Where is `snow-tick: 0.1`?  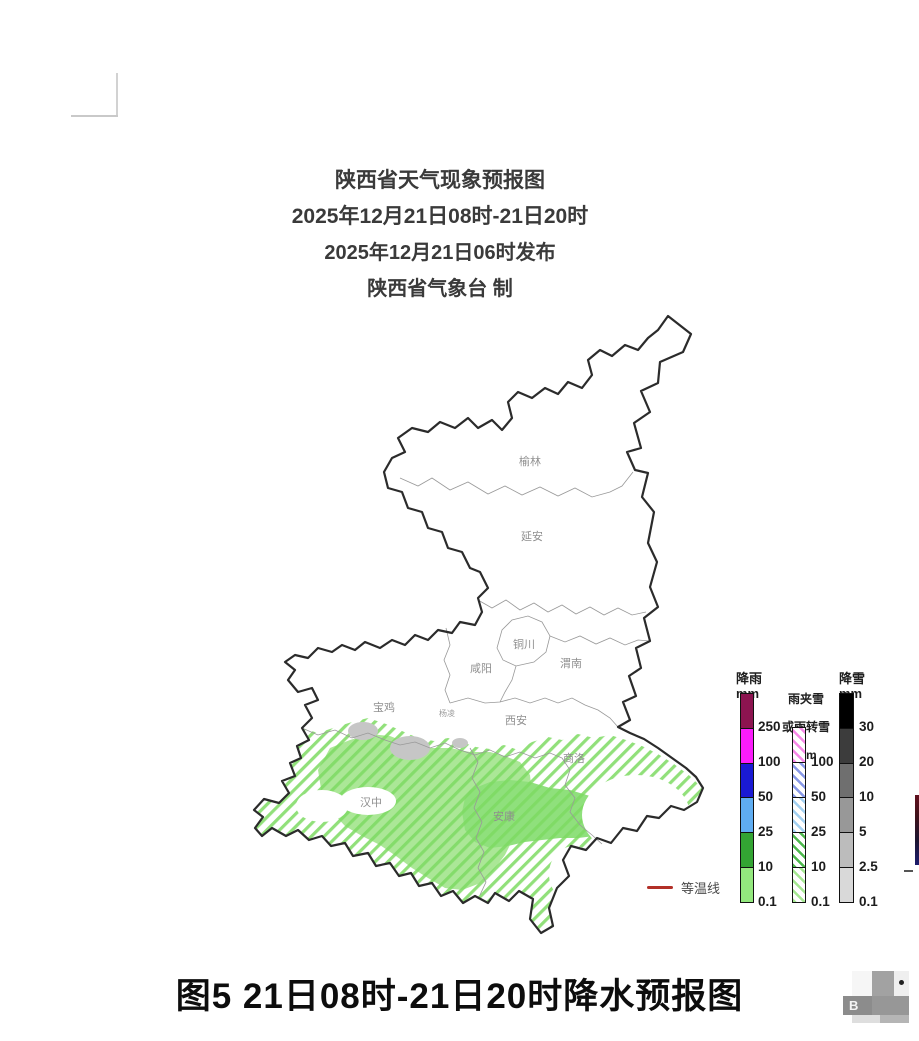
snow-tick: 0.1 is located at coordinates (868, 901).